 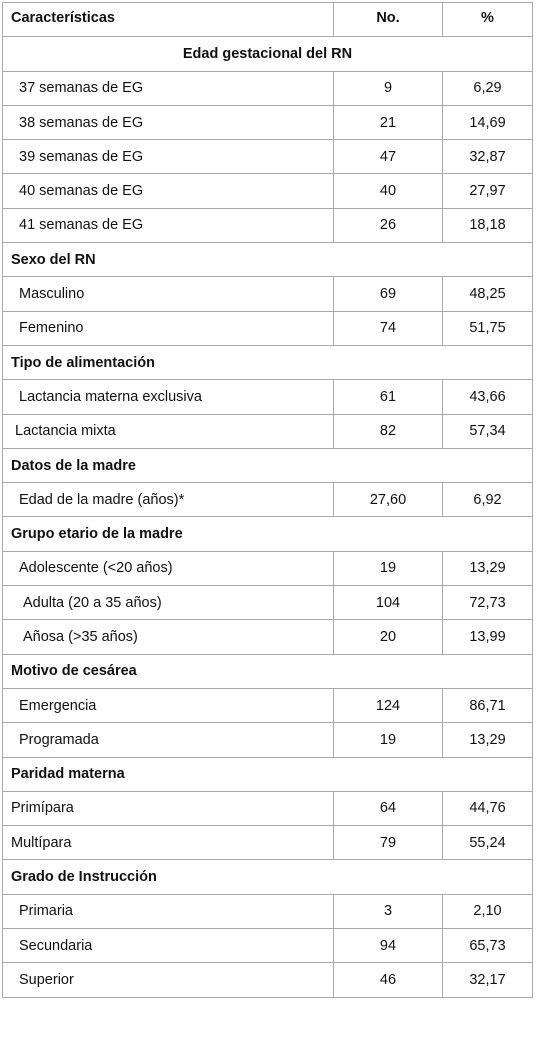 I want to click on row-percent: 18,18, so click(x=488, y=225).